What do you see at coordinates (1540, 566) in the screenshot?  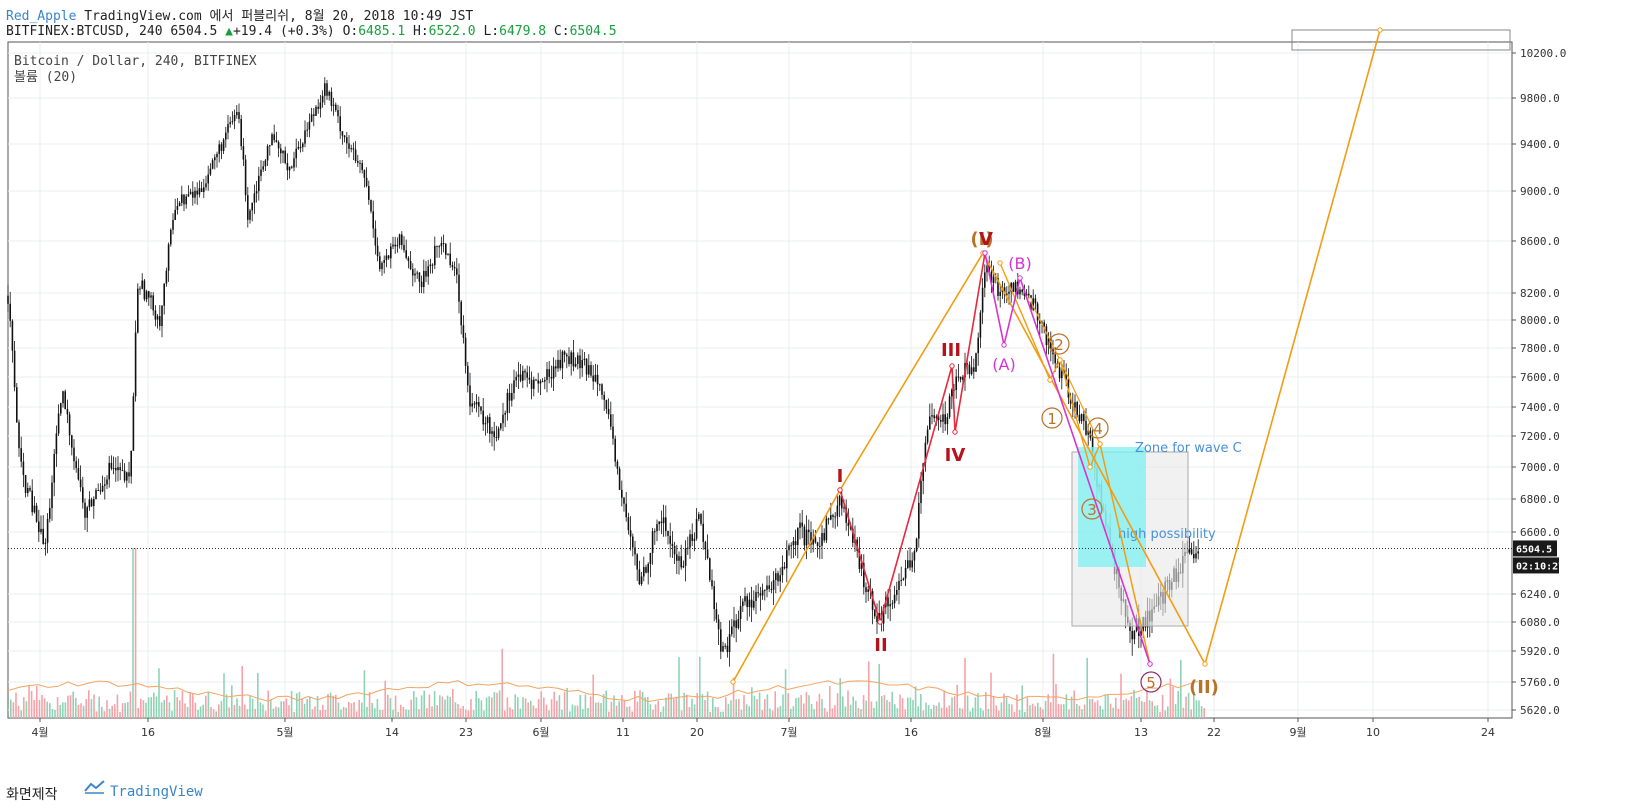 I see `countdown-label: 02:10:27` at bounding box center [1540, 566].